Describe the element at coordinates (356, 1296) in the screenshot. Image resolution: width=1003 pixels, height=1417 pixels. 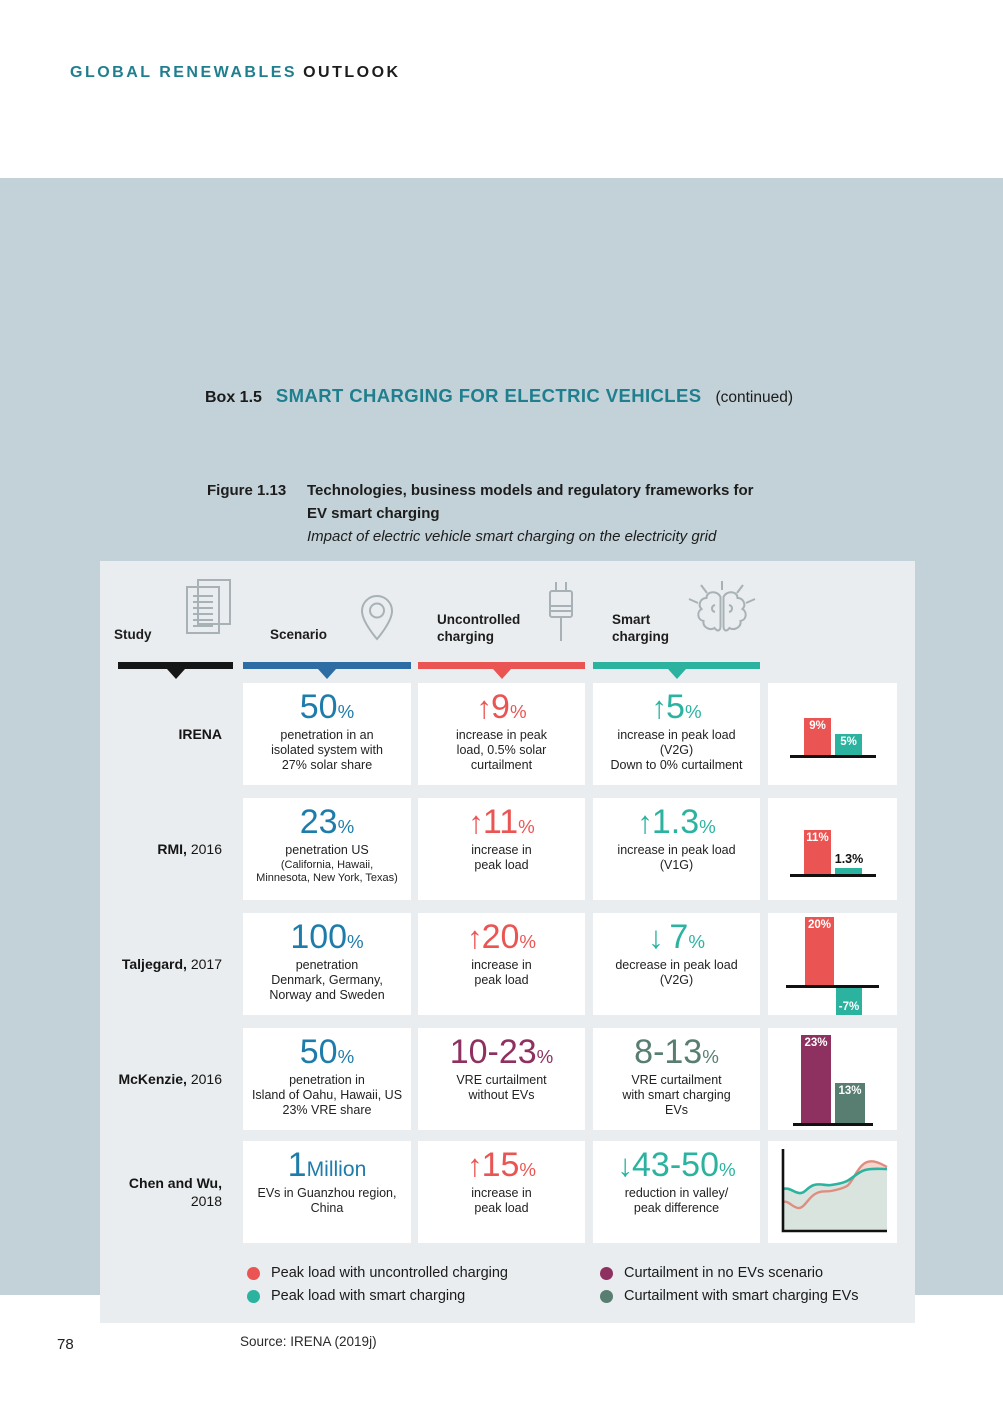
I see `legend-item: Peak load with smart charging` at that location.